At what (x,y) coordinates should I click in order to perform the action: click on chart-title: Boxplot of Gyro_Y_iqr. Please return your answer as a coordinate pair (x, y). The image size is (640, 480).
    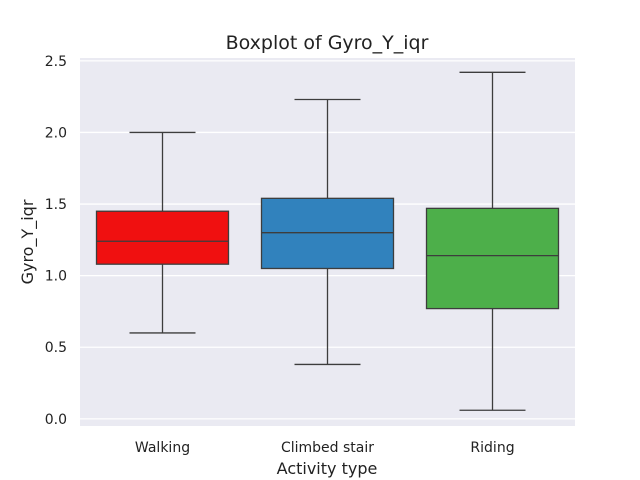
    Looking at the image, I should click on (327, 43).